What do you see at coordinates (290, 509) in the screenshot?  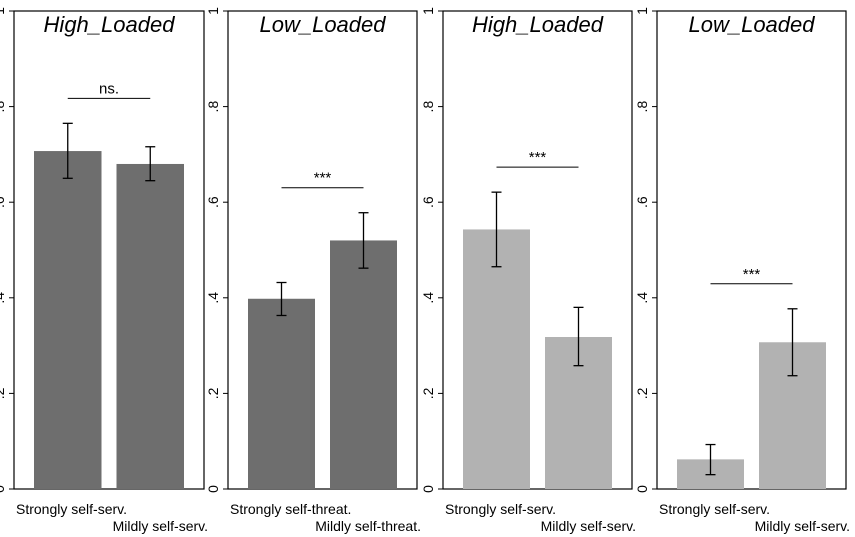 I see `x-category-label: Strongly self-threat.` at bounding box center [290, 509].